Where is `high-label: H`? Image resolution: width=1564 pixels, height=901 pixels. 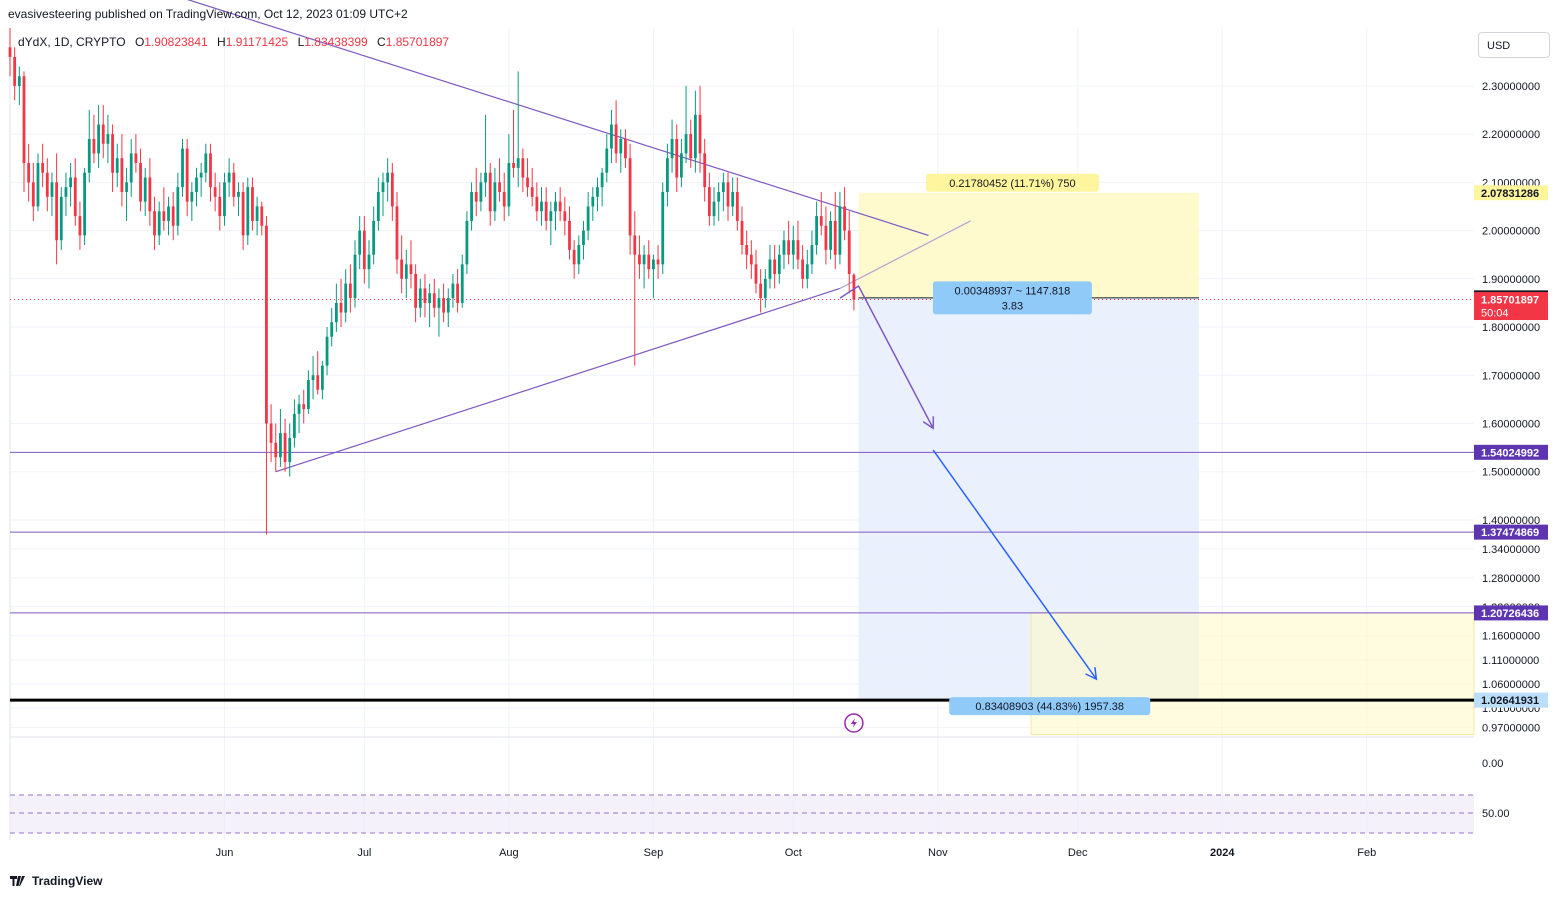 high-label: H is located at coordinates (221, 42).